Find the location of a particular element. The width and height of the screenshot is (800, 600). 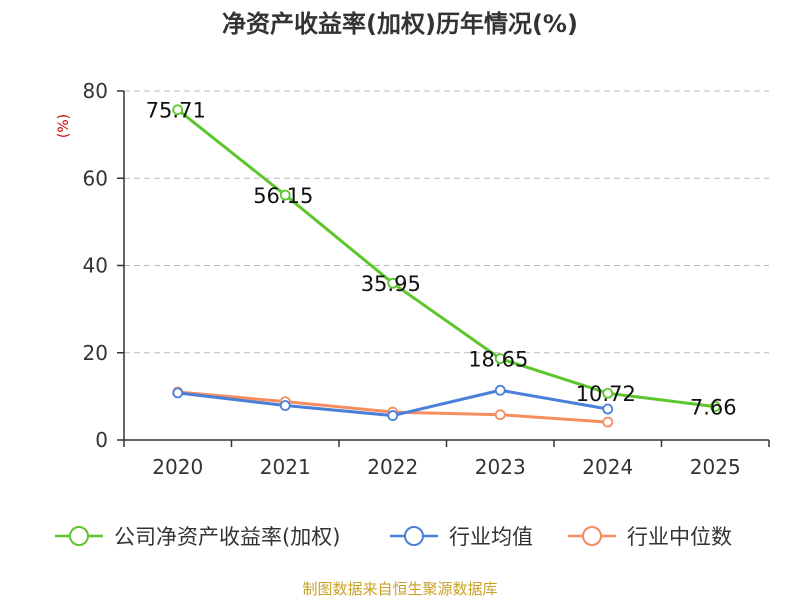

data-label: 75.71 is located at coordinates (176, 111).